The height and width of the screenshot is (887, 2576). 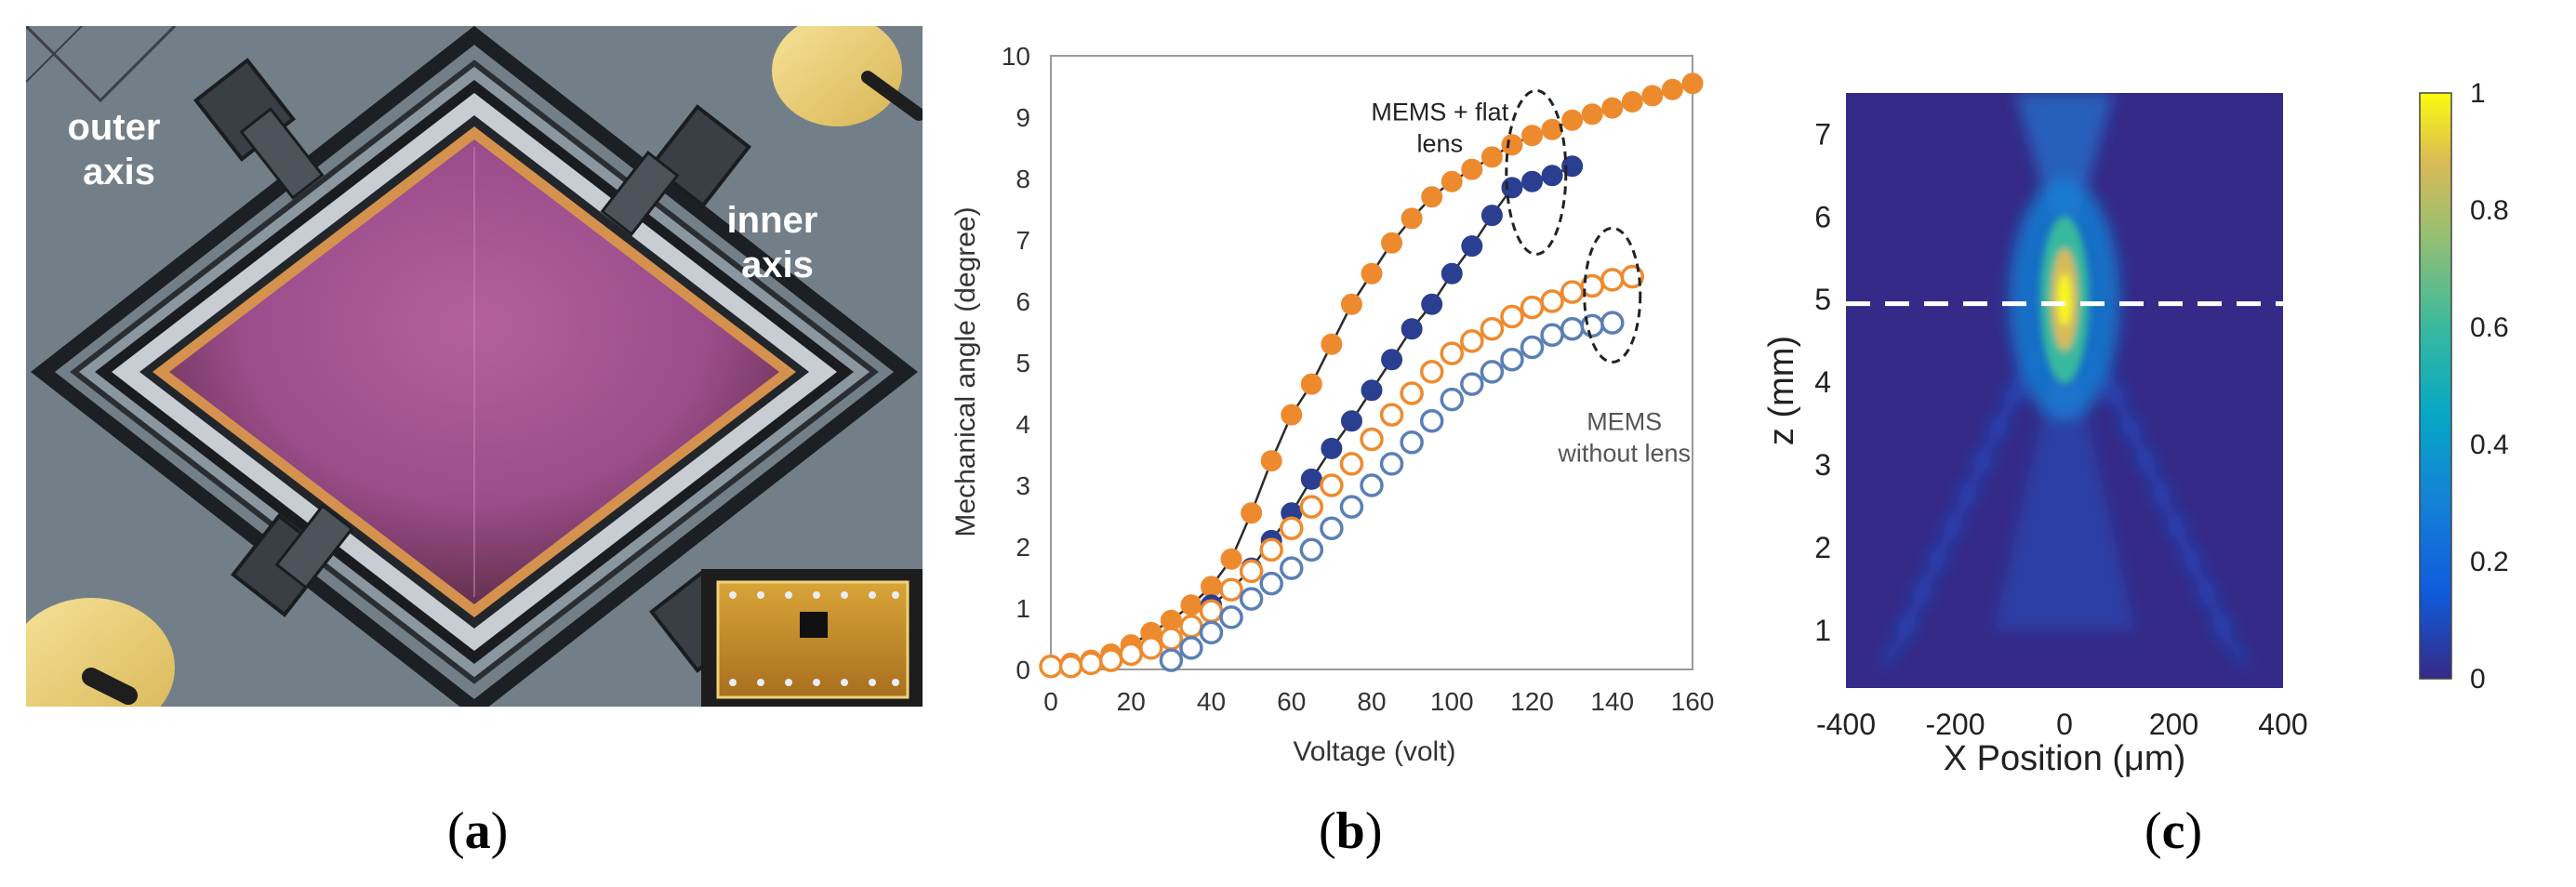 What do you see at coordinates (478, 831) in the screenshot?
I see `caption-a: (a)` at bounding box center [478, 831].